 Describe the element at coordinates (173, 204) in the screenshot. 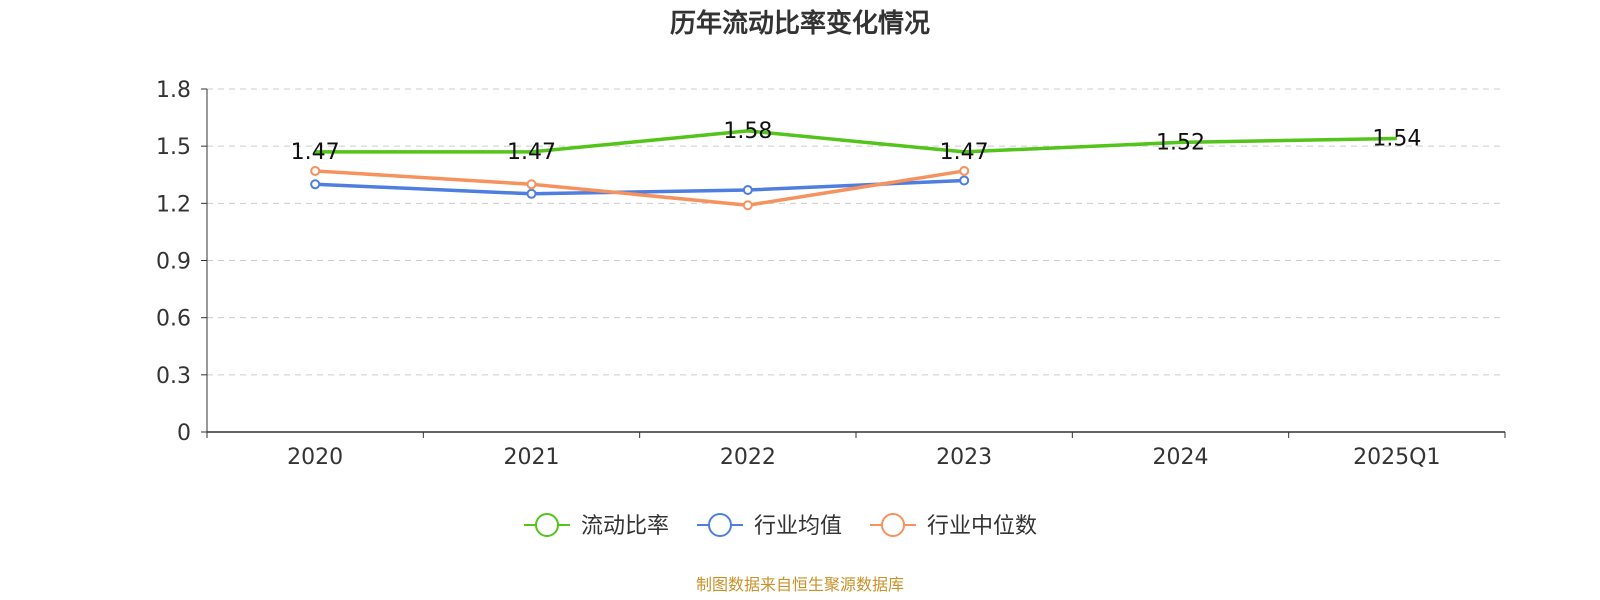

I see `y-tick-label: 1.2` at that location.